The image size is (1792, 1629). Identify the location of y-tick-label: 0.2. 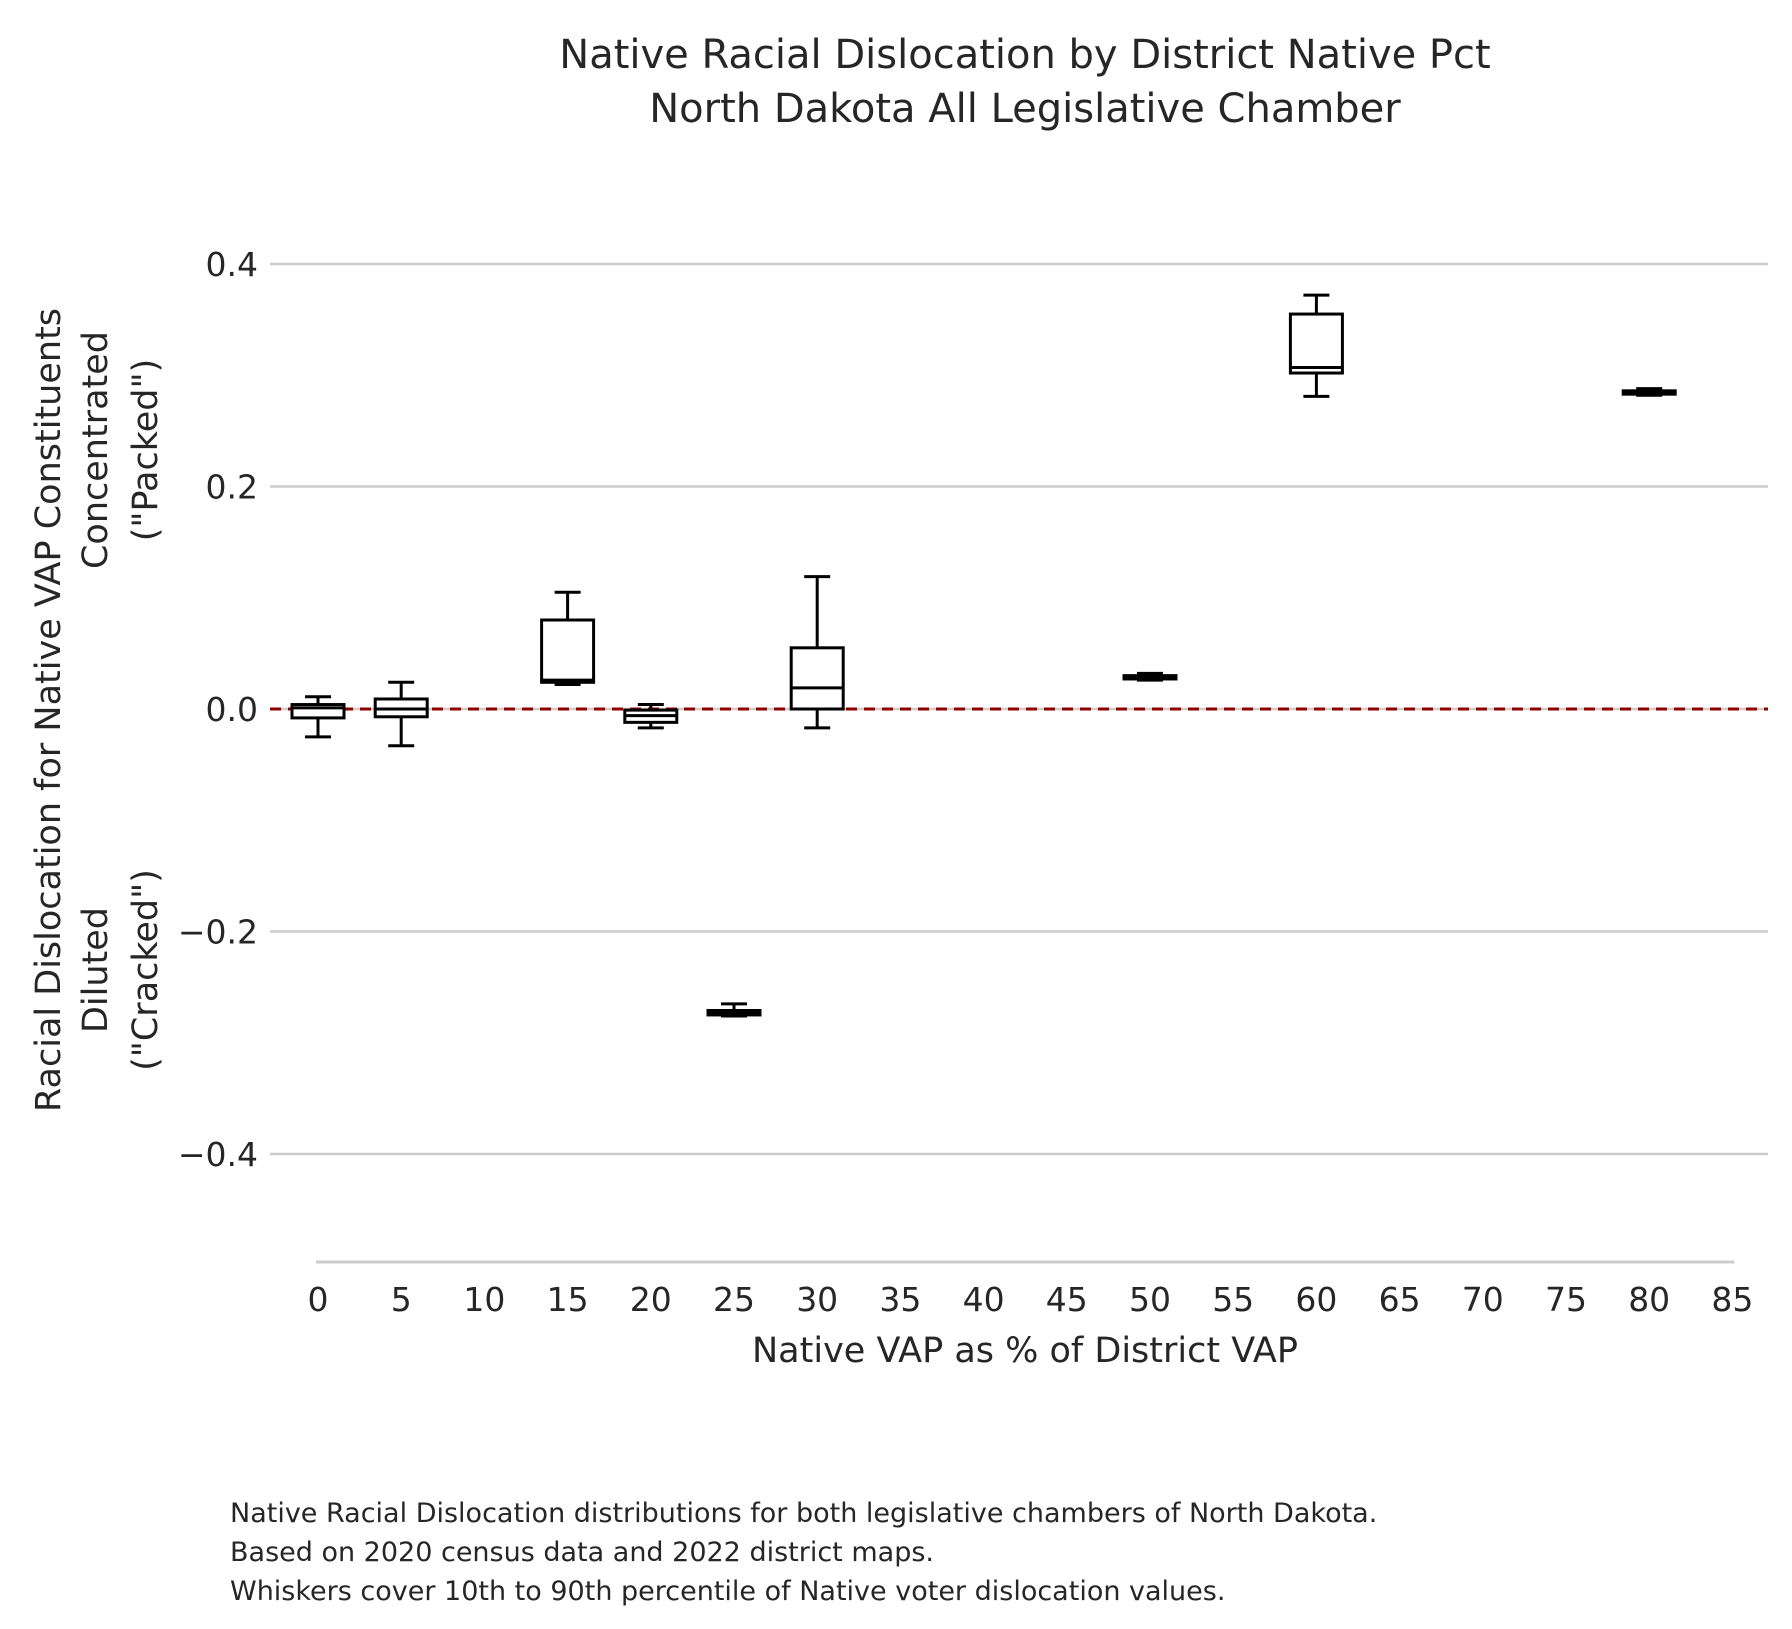
(232, 487).